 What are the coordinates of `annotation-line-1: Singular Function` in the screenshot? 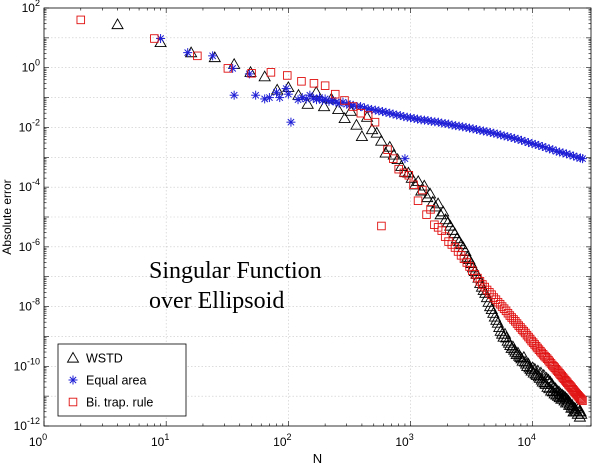 It's located at (235, 271).